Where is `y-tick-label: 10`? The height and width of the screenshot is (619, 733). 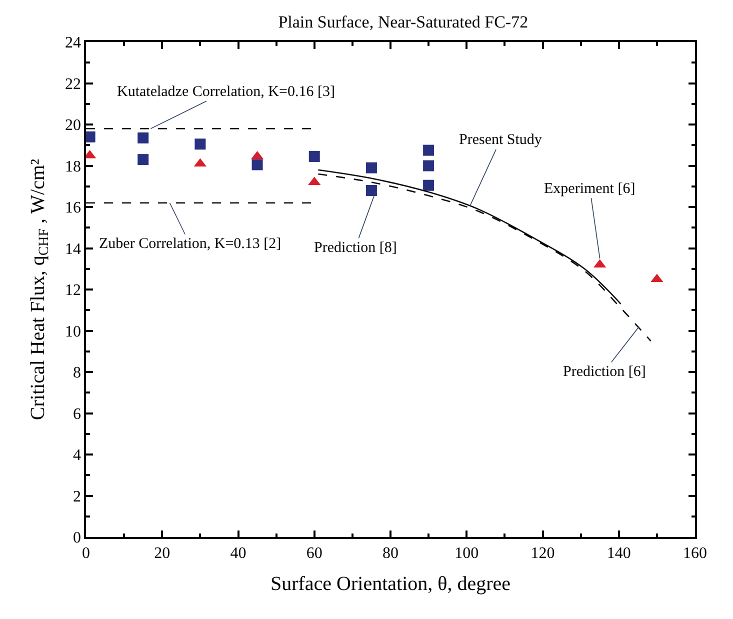
y-tick-label: 10 is located at coordinates (73, 331).